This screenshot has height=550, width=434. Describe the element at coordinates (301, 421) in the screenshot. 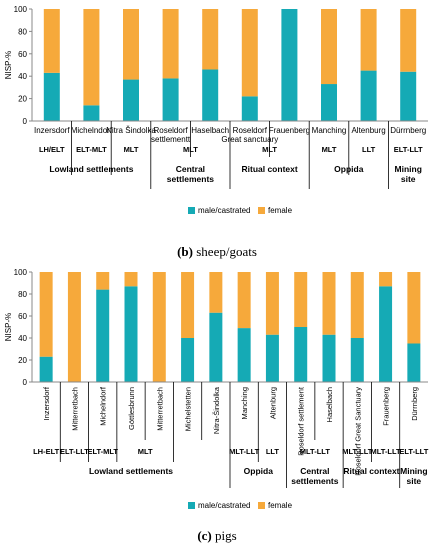

I see `category-label: Roseldorf settlement` at that location.